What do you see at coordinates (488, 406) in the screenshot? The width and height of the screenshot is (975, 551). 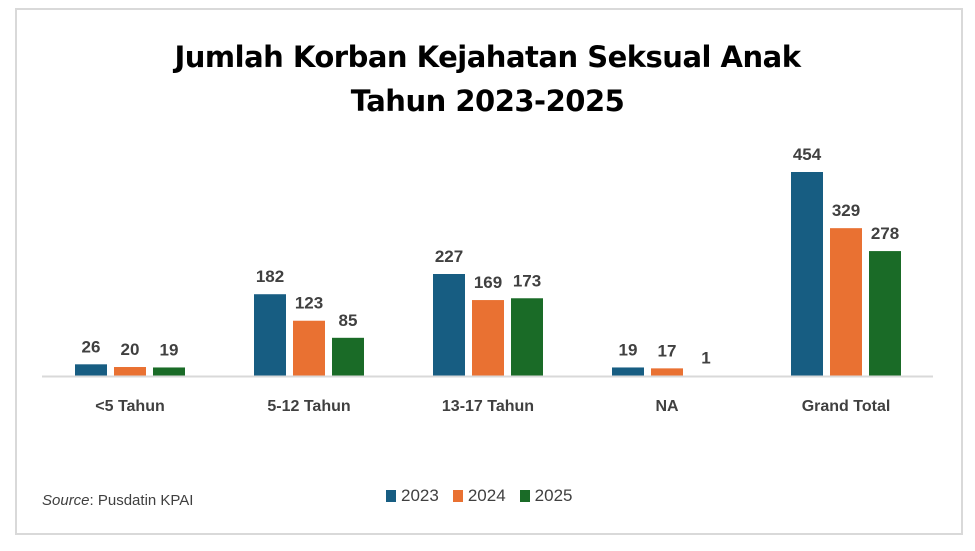 I see `x-tick-label: 13-17 Tahun` at bounding box center [488, 406].